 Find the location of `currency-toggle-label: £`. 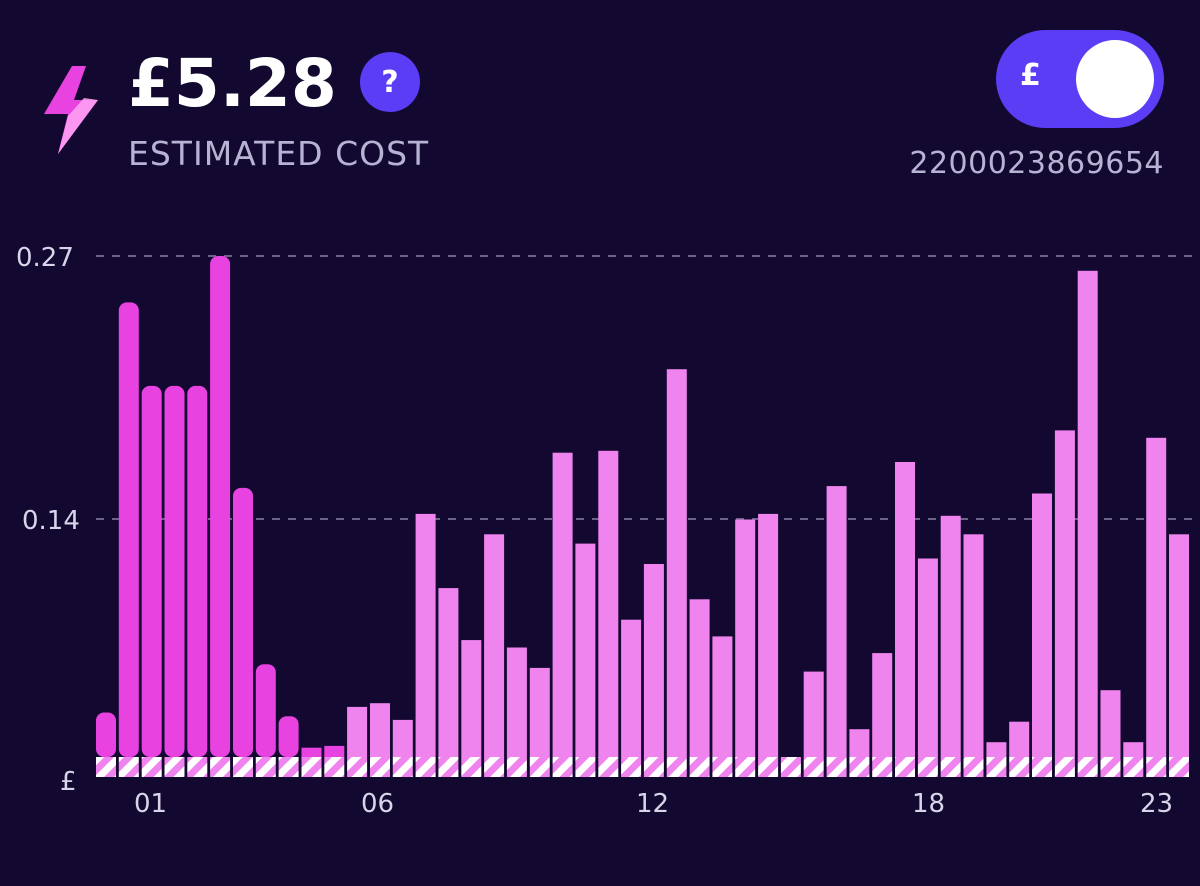

currency-toggle-label: £ is located at coordinates (1030, 75).